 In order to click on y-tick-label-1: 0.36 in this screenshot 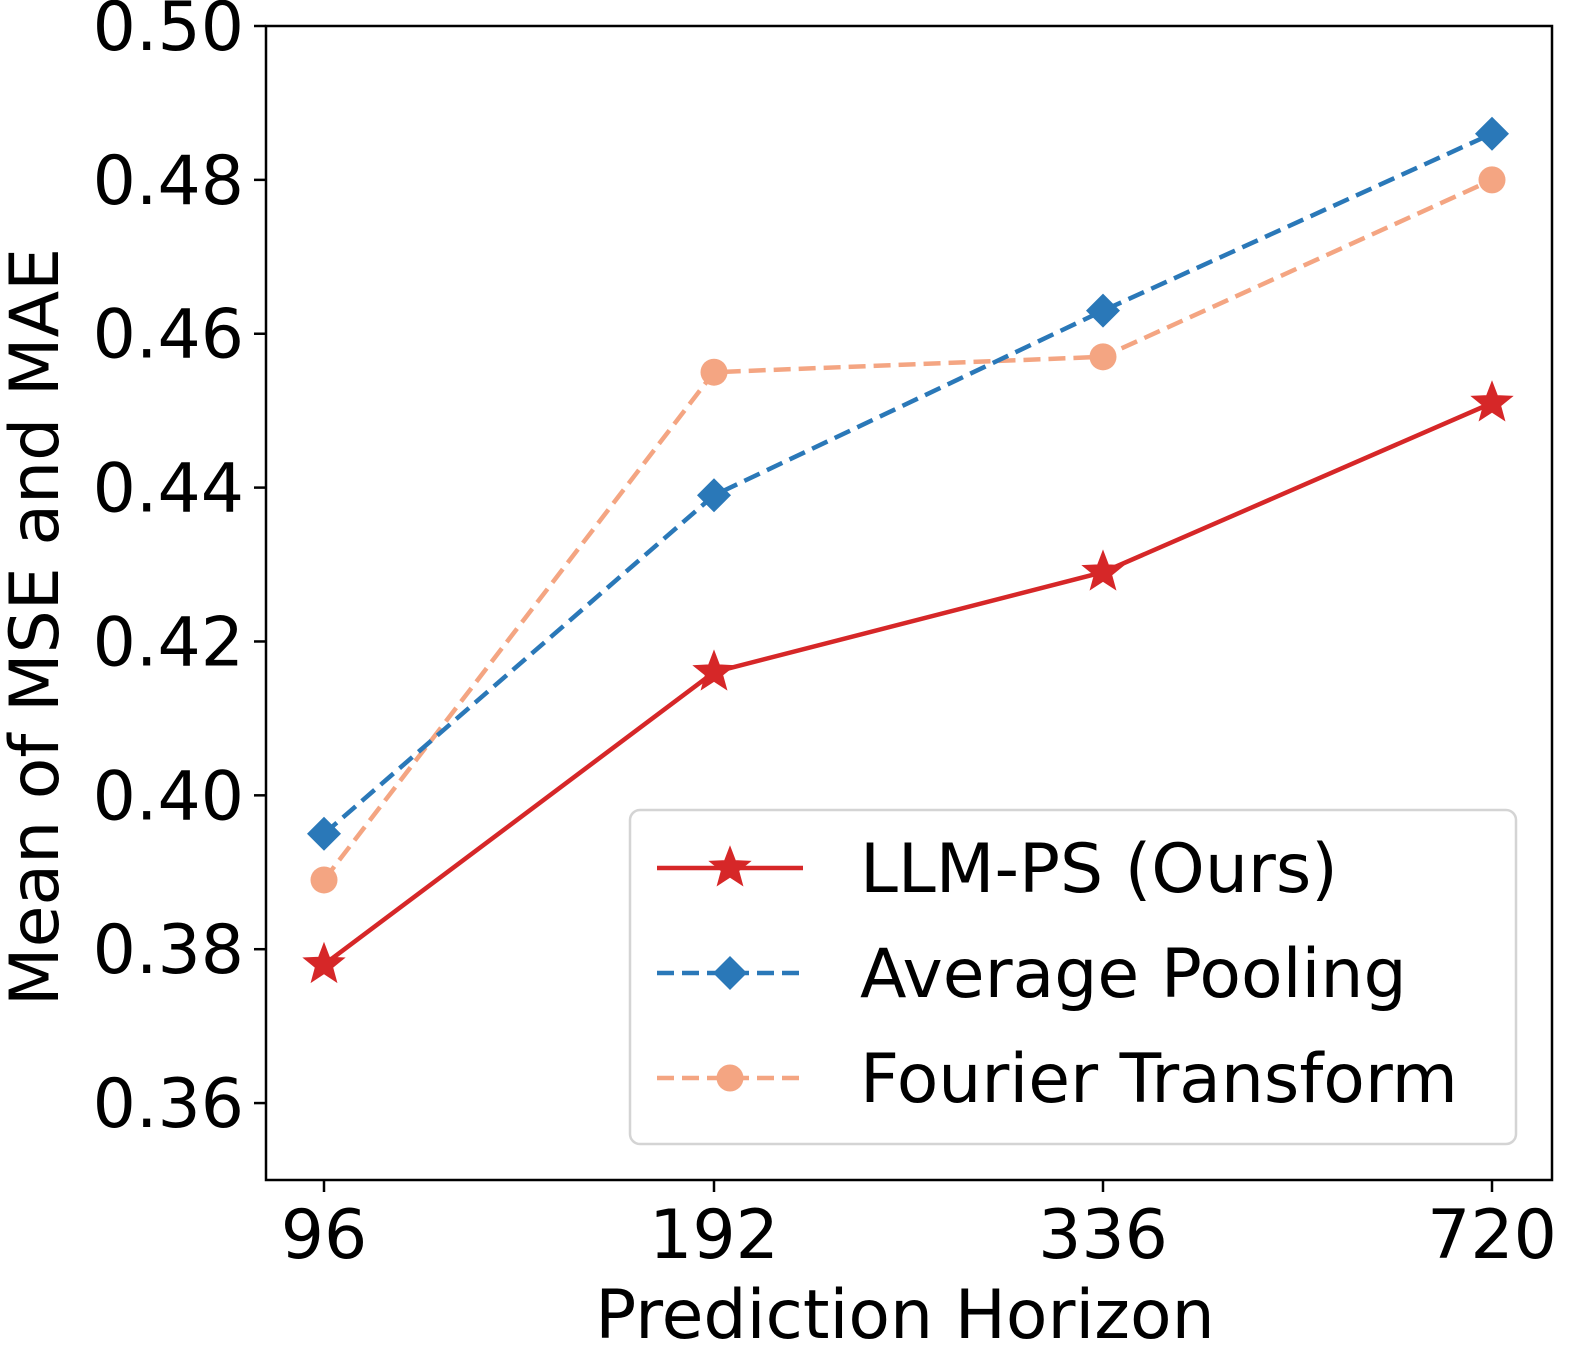, I will do `click(168, 1104)`.